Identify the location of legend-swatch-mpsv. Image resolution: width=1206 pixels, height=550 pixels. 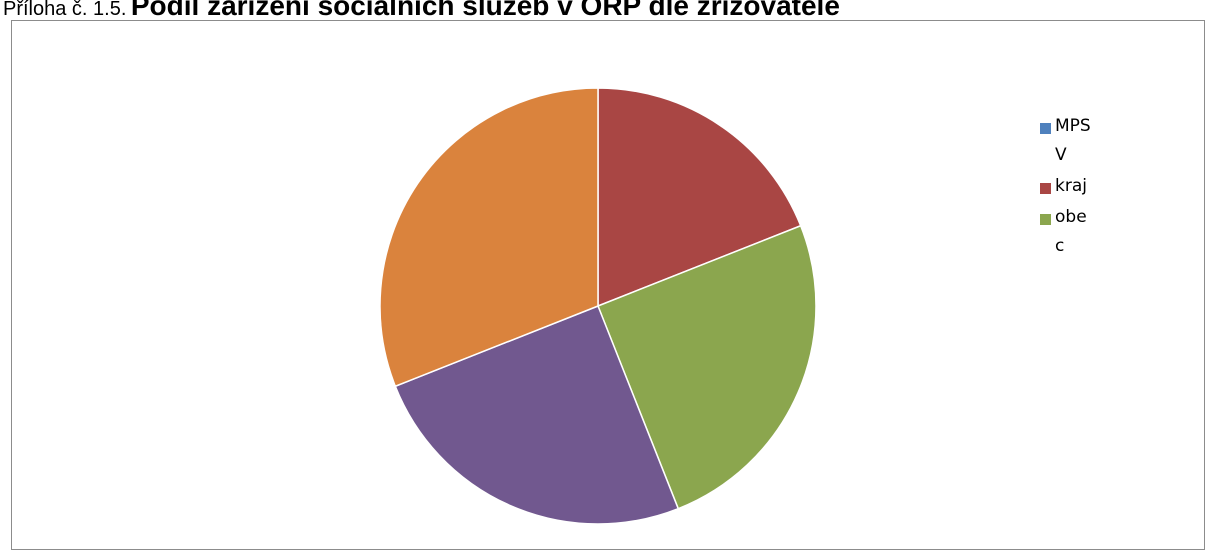
(1045, 128).